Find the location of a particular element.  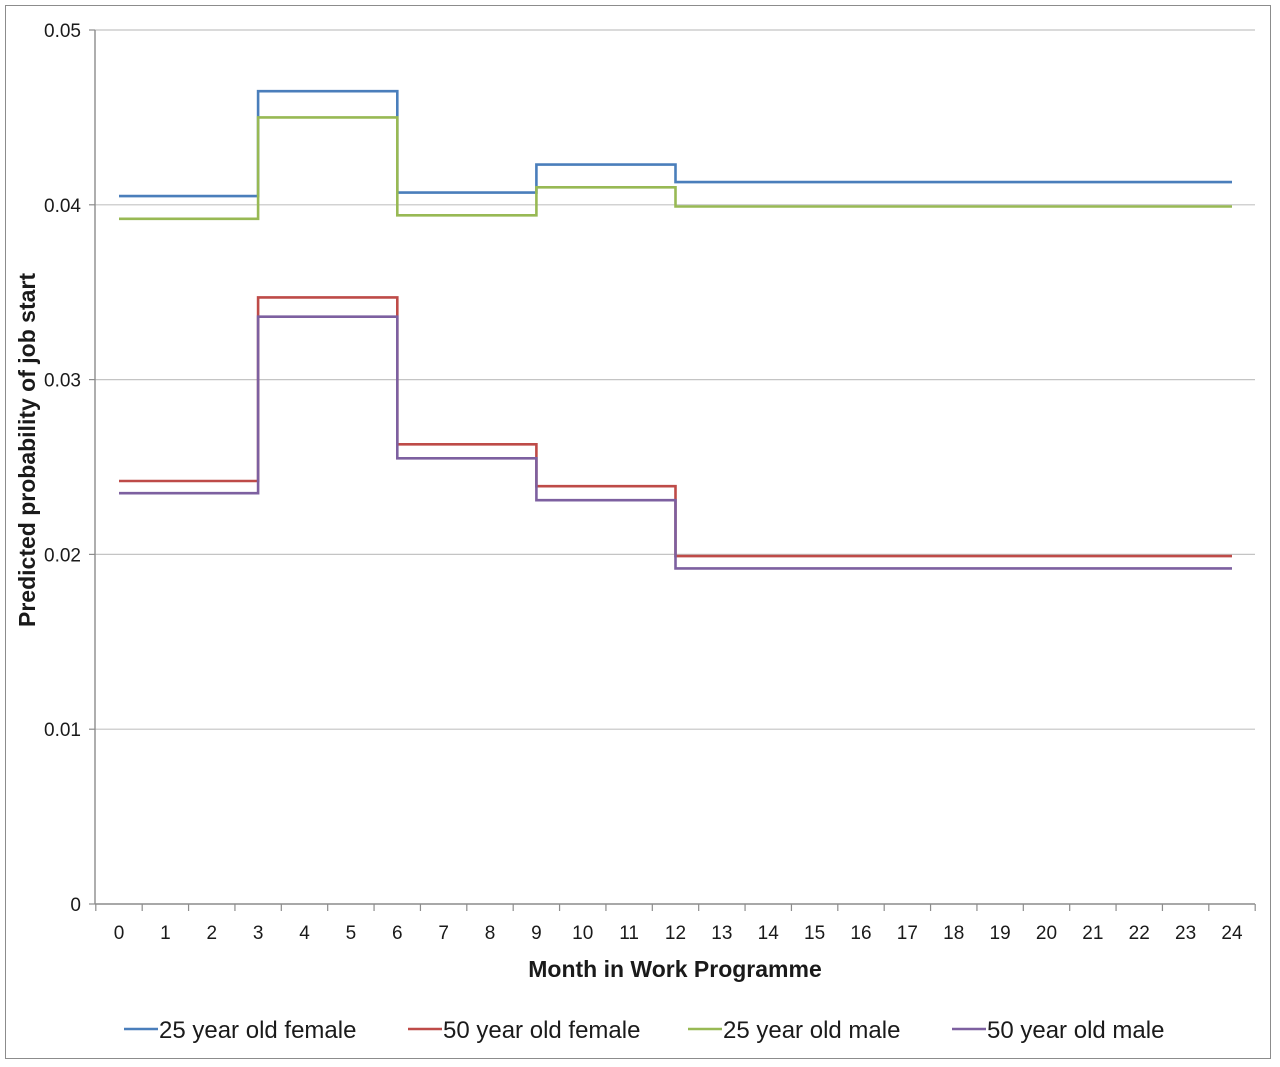

x-tick-labels: 0 1 2 3 4 5 6 7 8 9 10 11 12 13 14 15 16 17 18 19 20 21 22 23 24 is located at coordinates (678, 933).